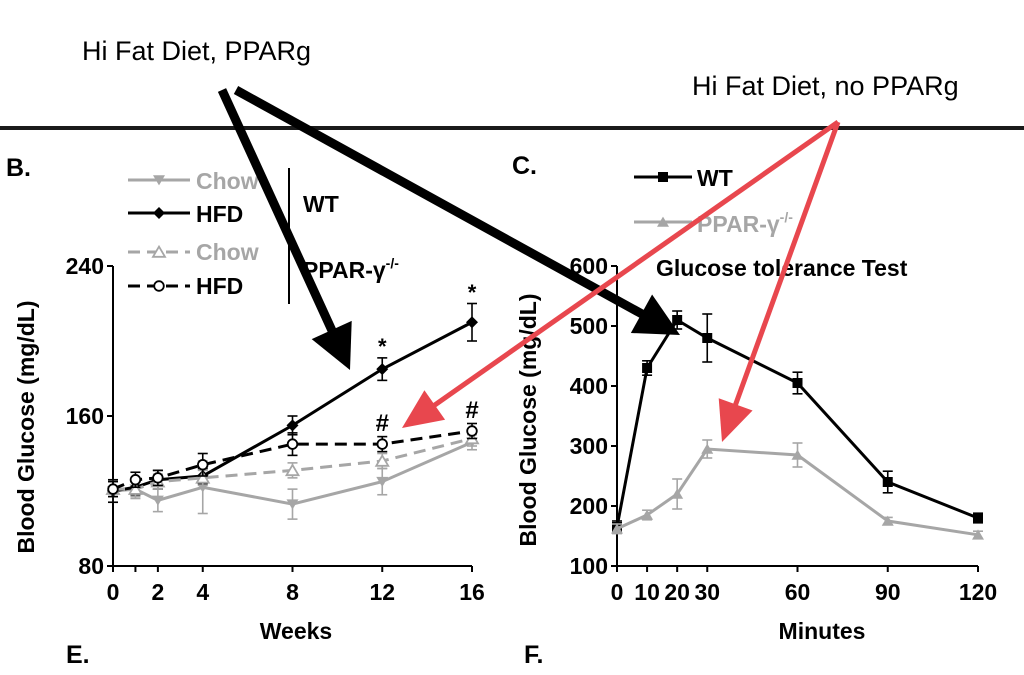 The image size is (1024, 675). I want to click on arrow-ppar-to-b-shaft, so click(277, 211).